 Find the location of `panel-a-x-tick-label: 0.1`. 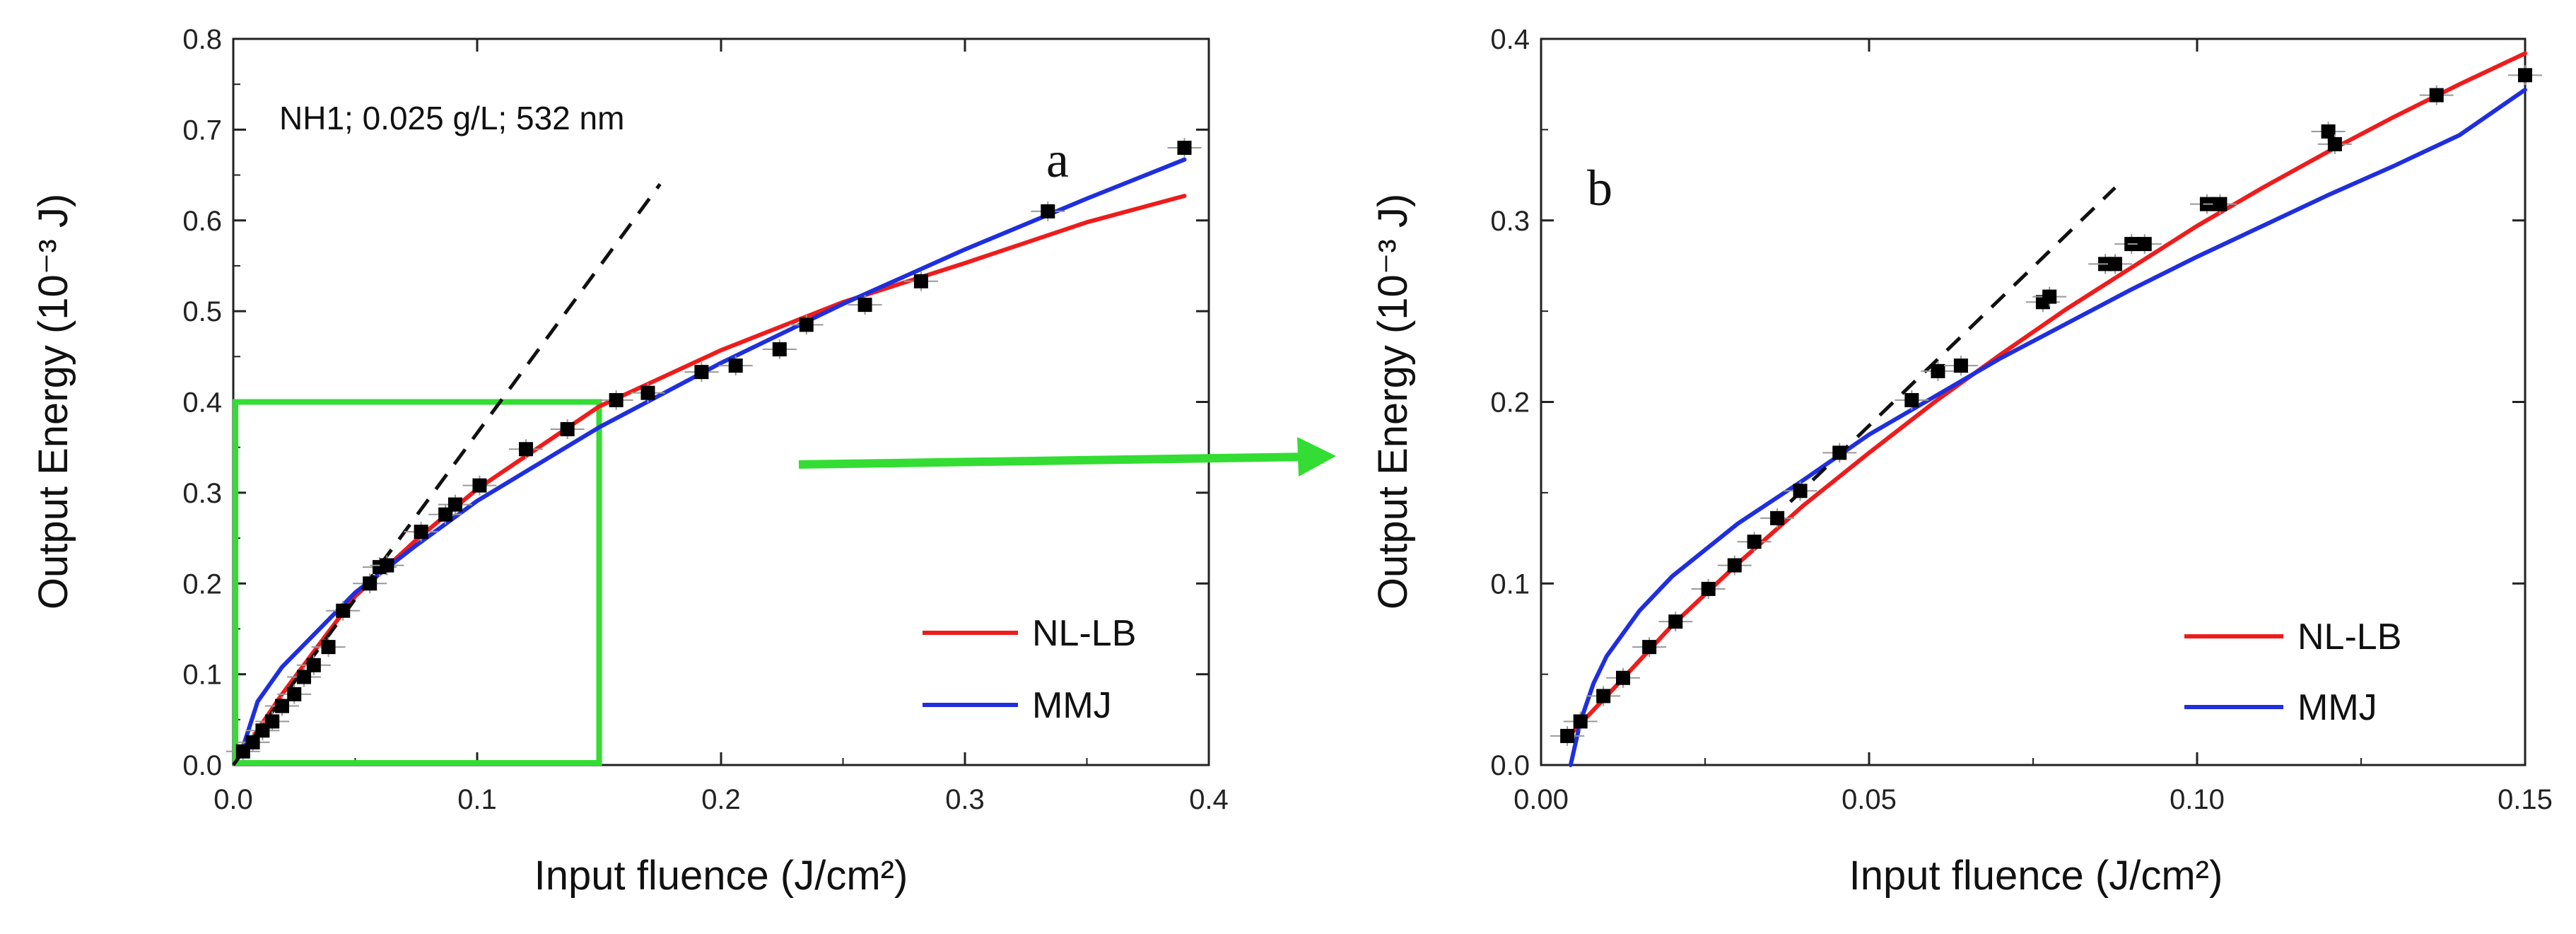

panel-a-x-tick-label: 0.1 is located at coordinates (477, 799).